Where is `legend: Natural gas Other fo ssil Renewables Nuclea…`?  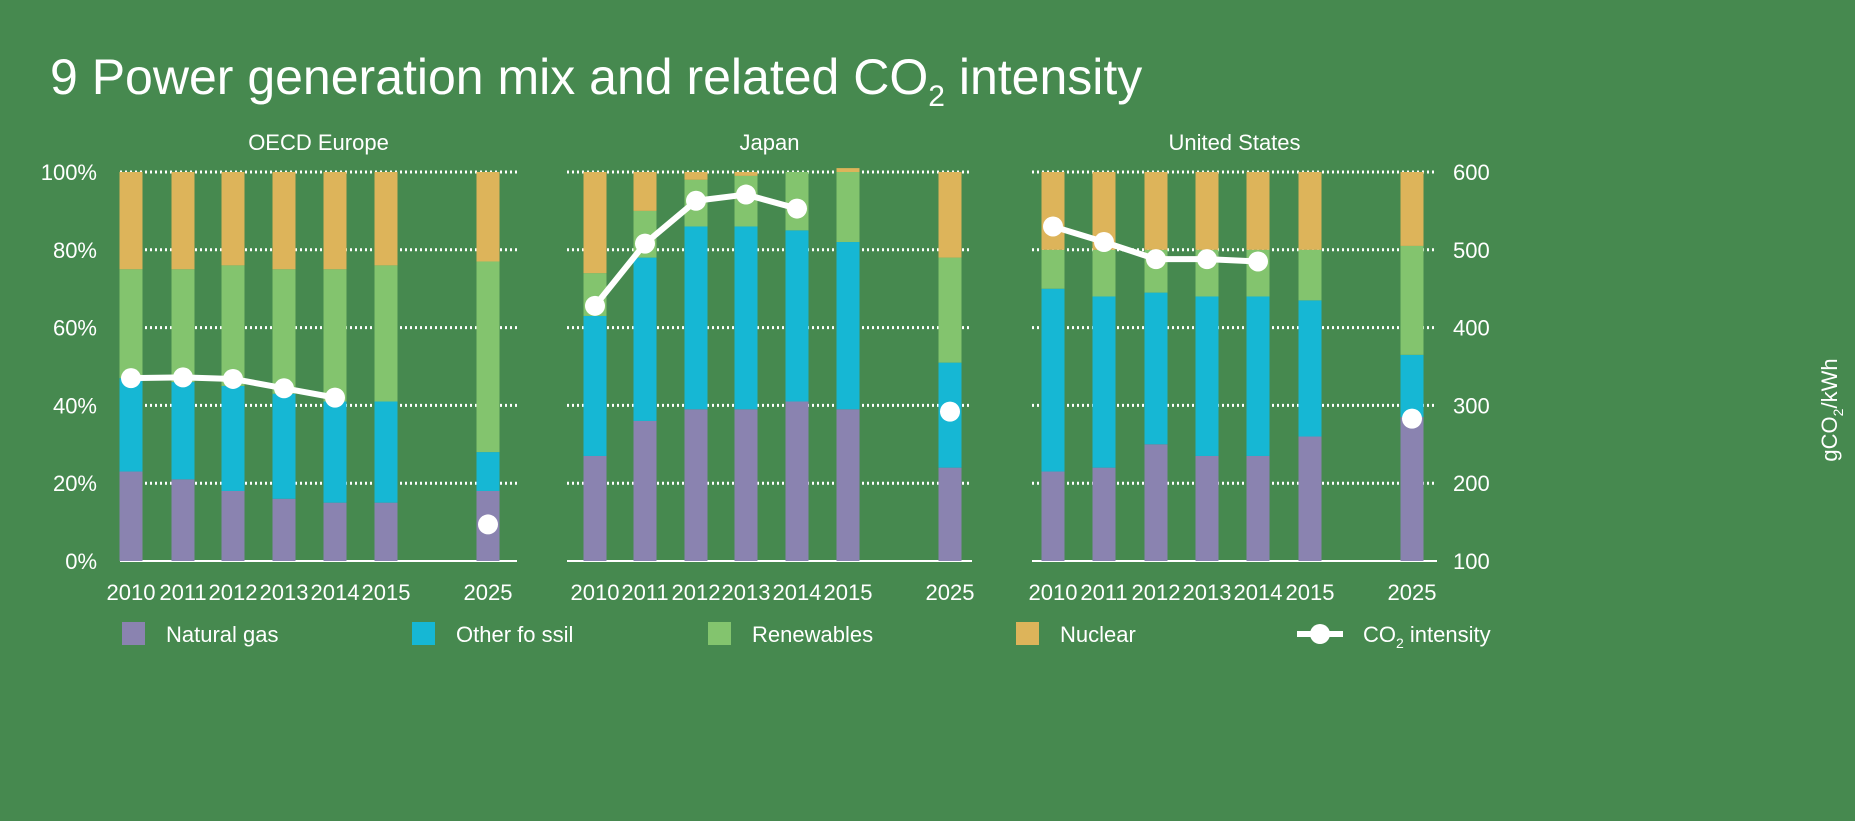 legend: Natural gas Other fo ssil Renewables Nuclea… is located at coordinates (806, 636).